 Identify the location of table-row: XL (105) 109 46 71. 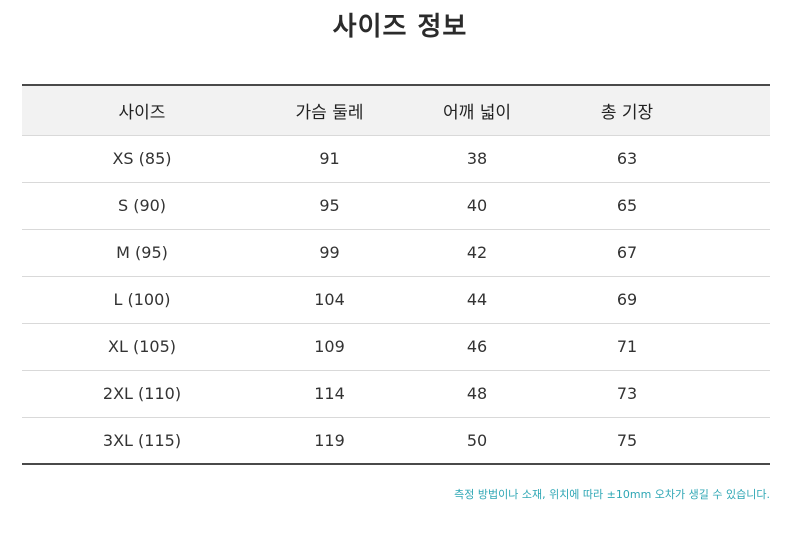
(396, 346).